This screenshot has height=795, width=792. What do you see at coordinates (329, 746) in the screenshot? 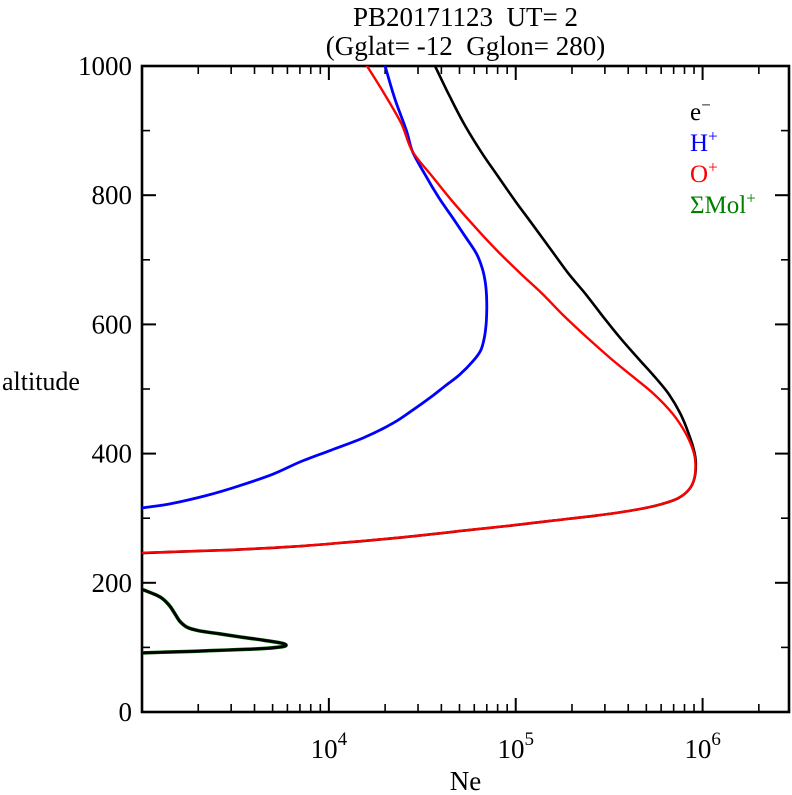
I see `x-tick-label: 10⁴` at bounding box center [329, 746].